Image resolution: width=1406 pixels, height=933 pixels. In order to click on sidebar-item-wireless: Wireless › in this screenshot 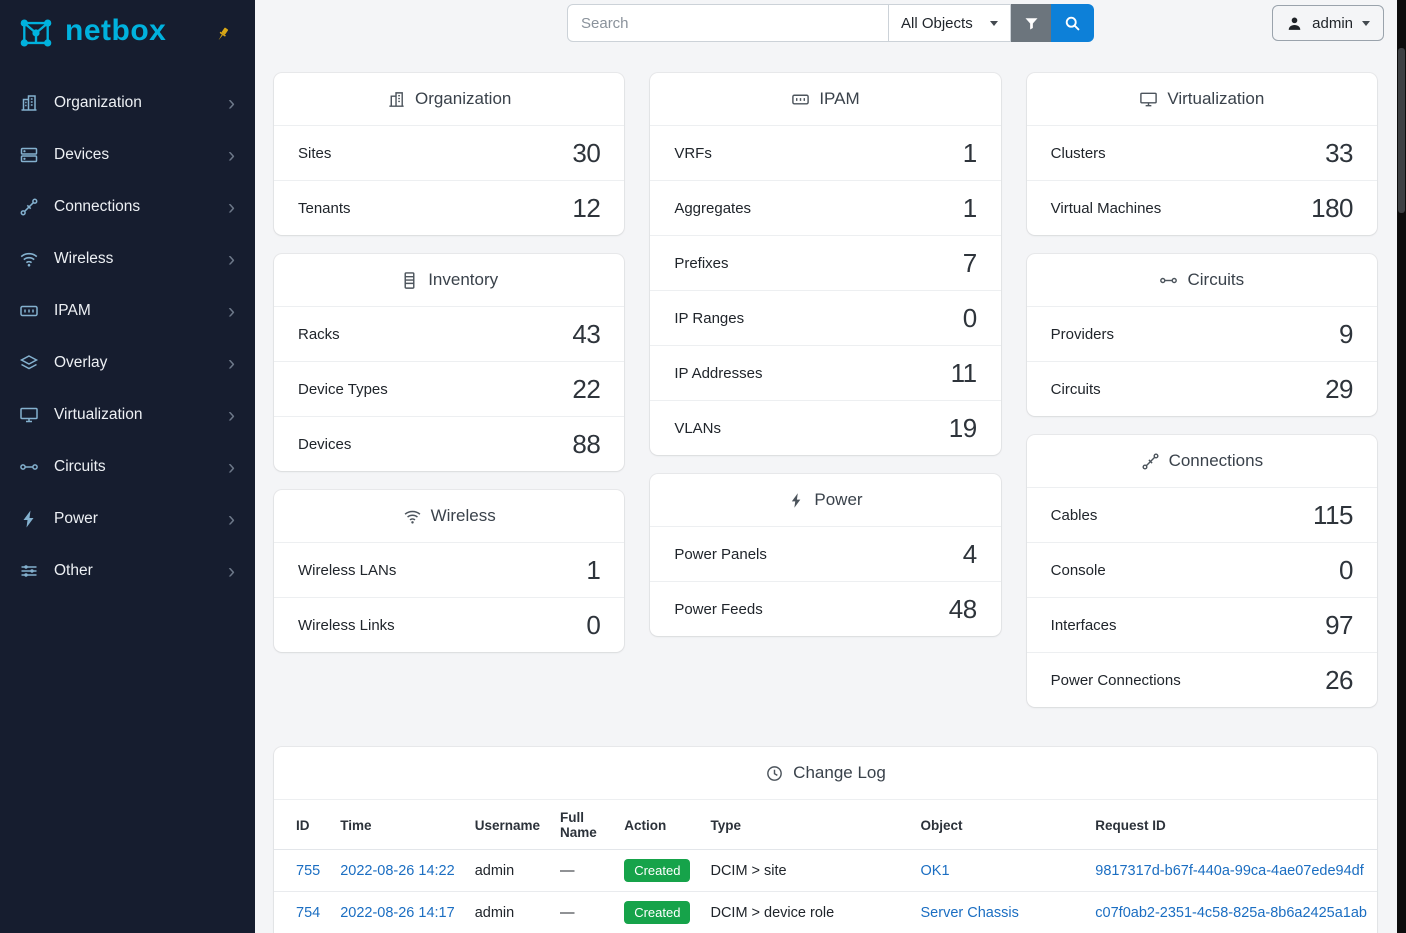, I will do `click(127, 259)`.